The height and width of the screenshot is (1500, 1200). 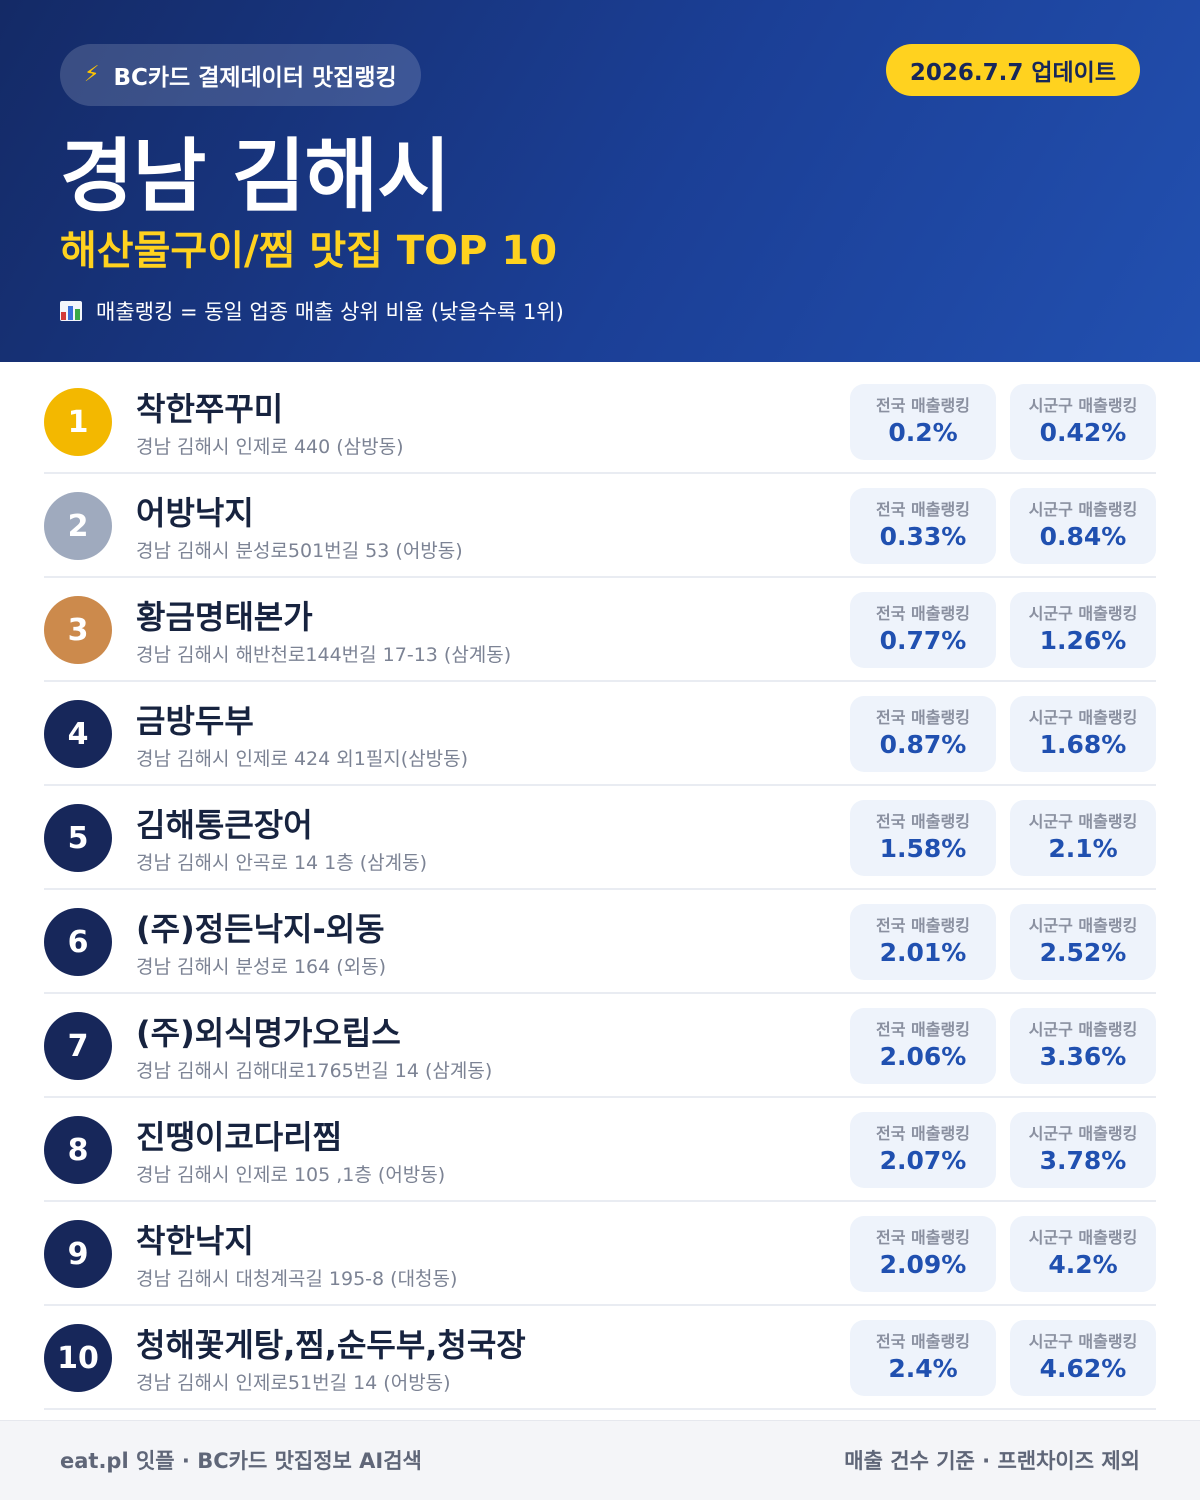 I want to click on local-ranking-card: 시군구 매출랭킹 1.68%, so click(x=1083, y=734).